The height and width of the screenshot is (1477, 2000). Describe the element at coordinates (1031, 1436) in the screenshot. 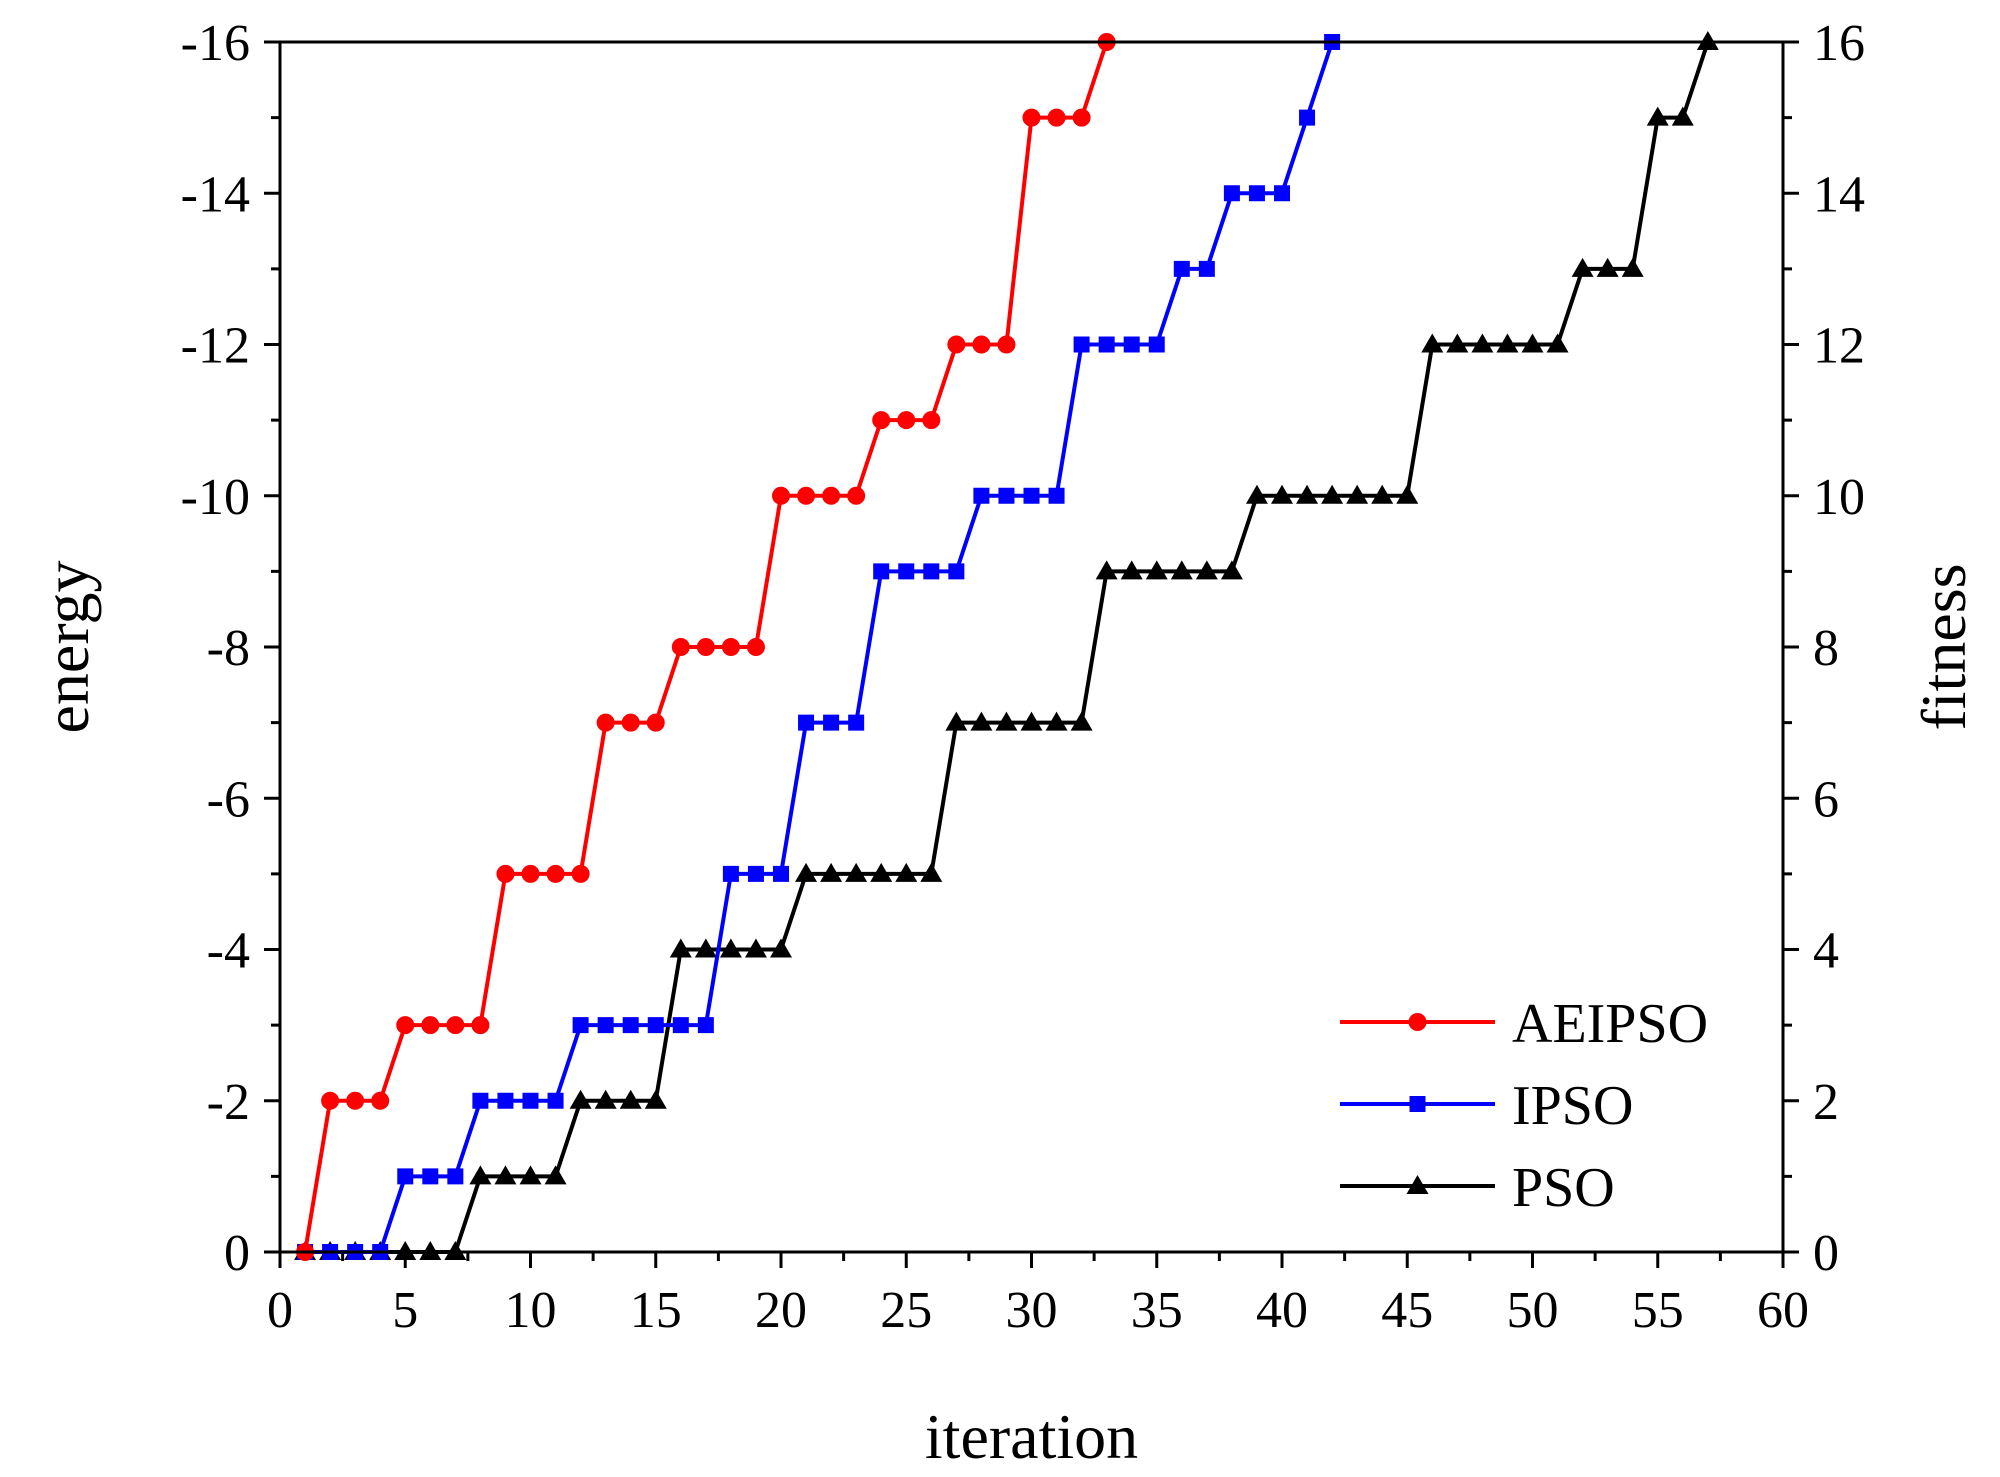

I see `x-axis-title: iteration` at that location.